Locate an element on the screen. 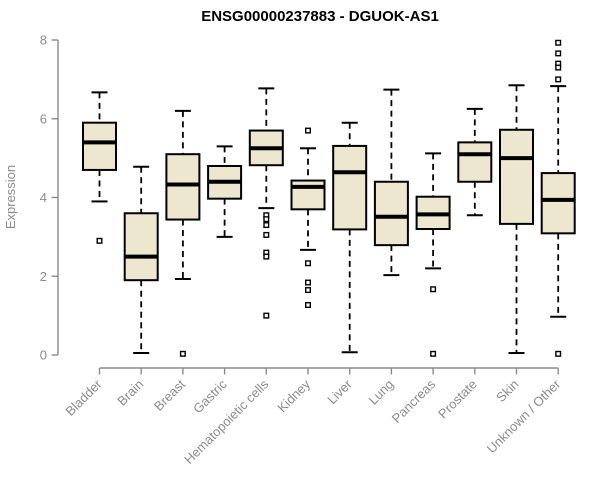 This screenshot has height=500, width=600. boxplot-prostate is located at coordinates (475, 162).